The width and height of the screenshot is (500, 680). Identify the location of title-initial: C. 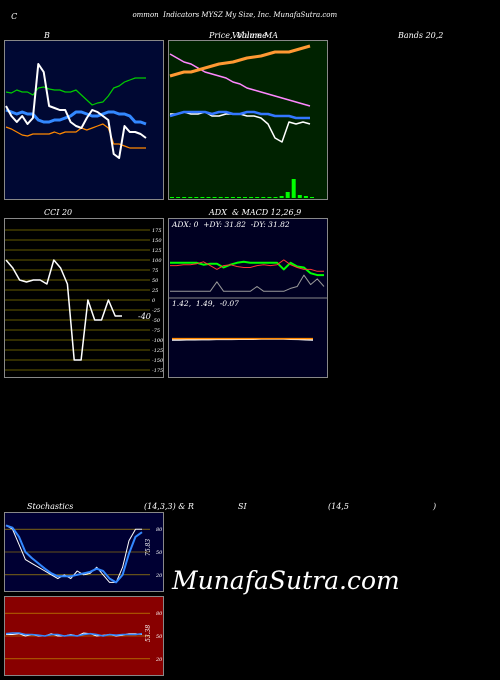
(14, 16).